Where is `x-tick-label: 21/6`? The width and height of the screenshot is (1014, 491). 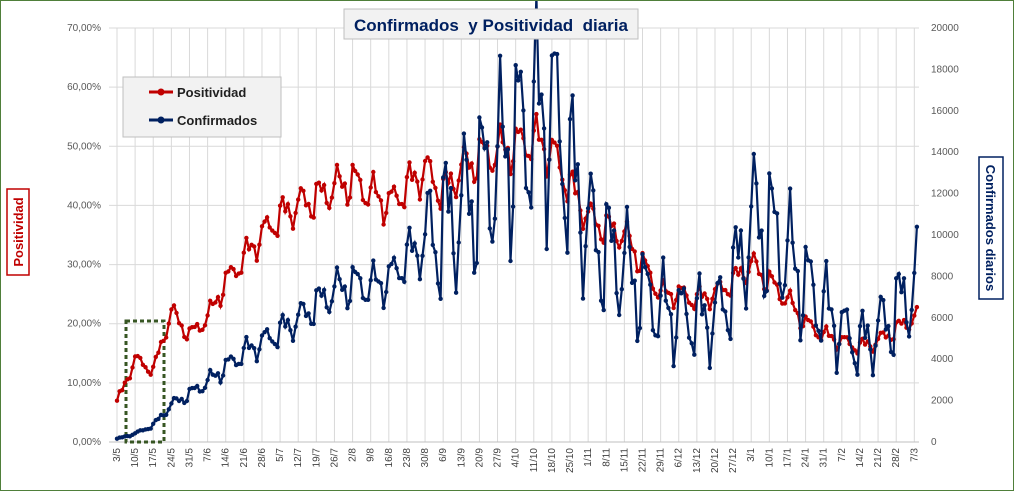 x-tick-label: 21/6 is located at coordinates (244, 458).